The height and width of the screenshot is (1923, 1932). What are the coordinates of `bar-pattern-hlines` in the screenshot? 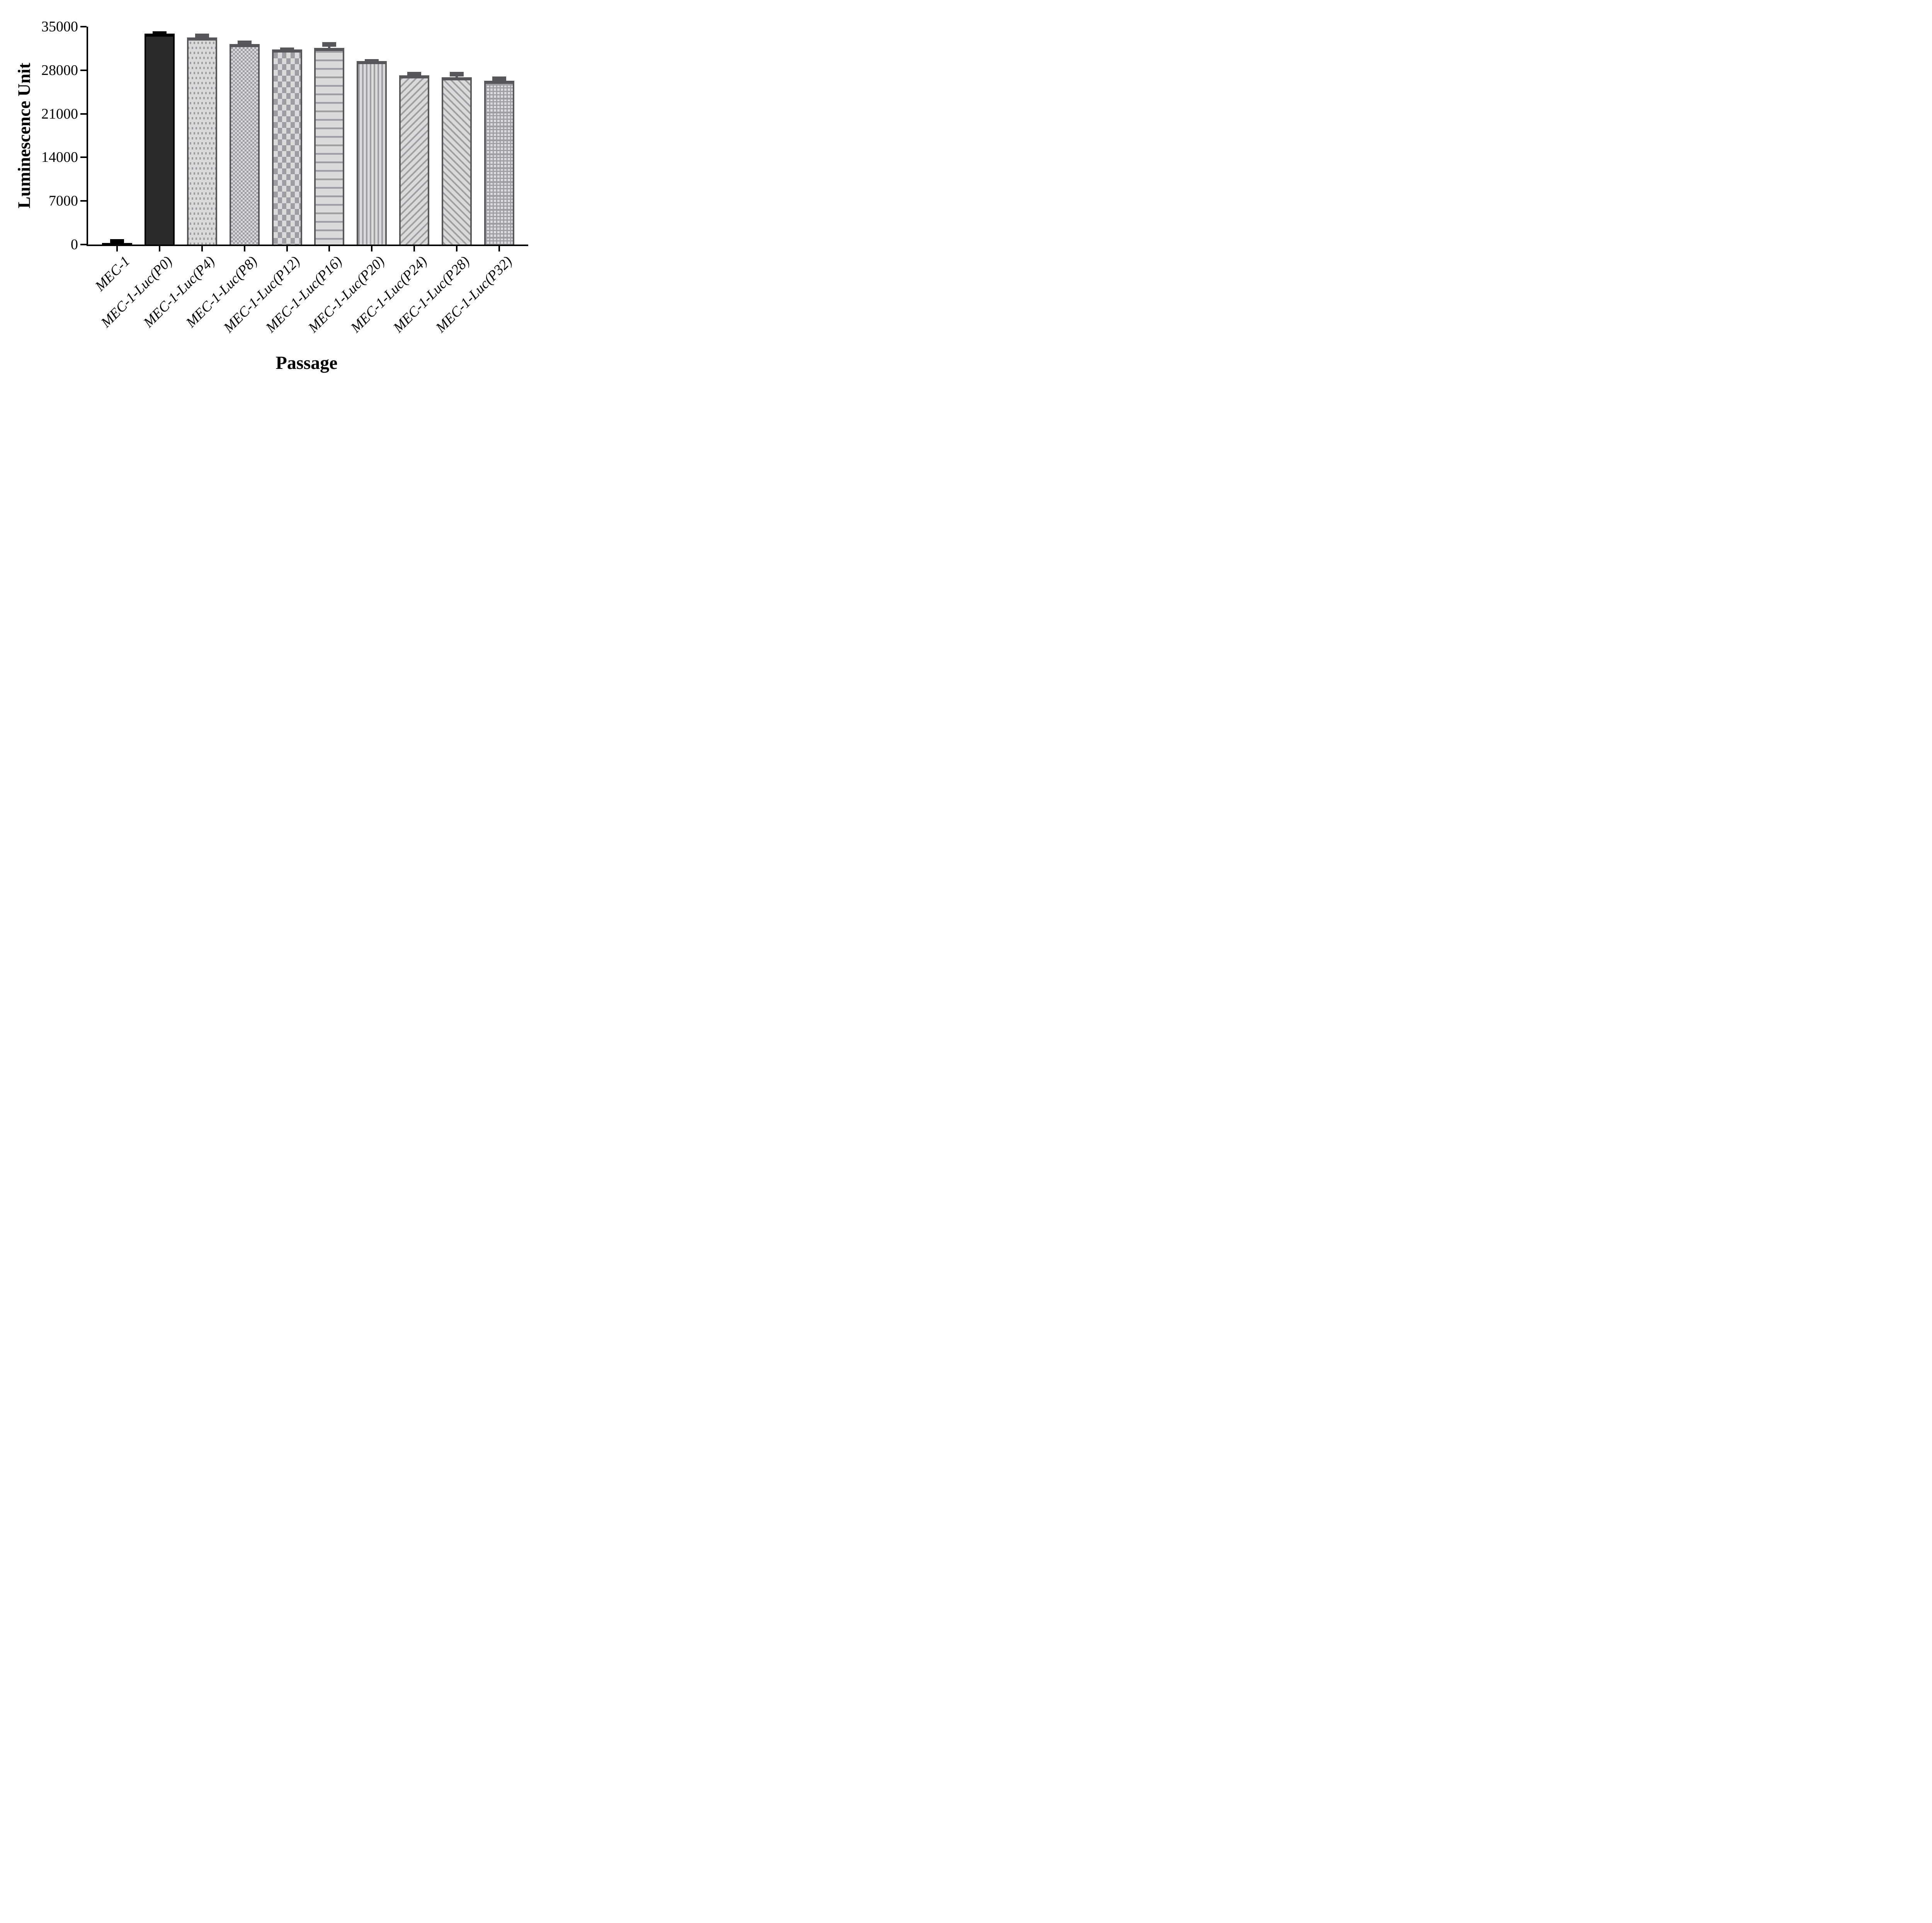 It's located at (330, 148).